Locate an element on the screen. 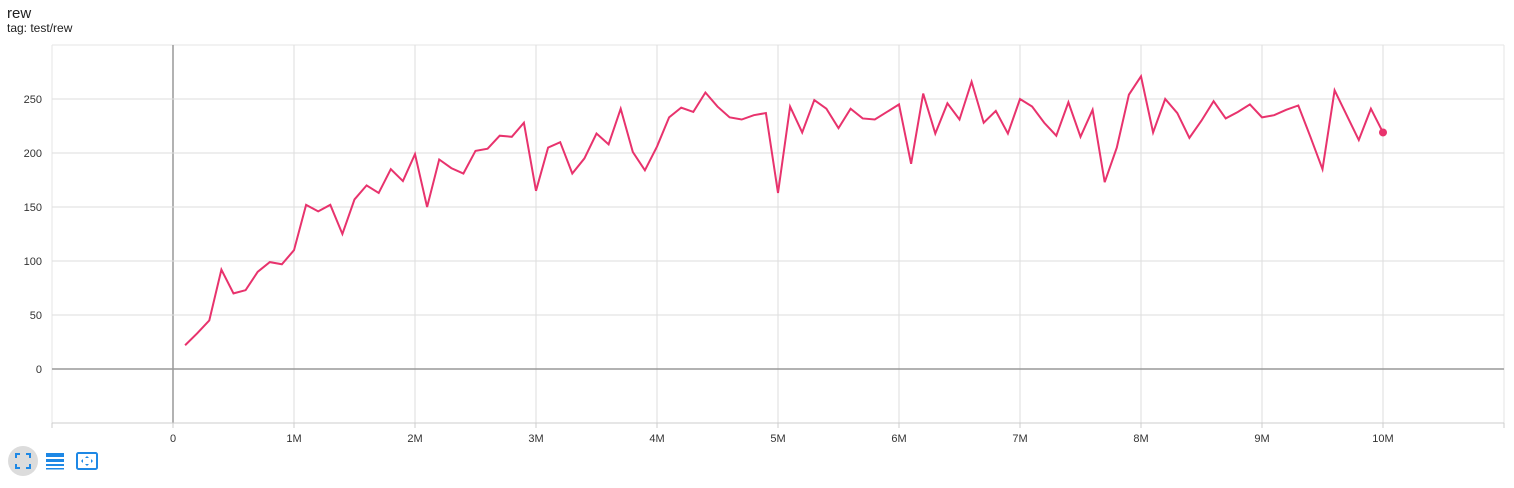 This screenshot has height=488, width=1514. chart-title: rew is located at coordinates (19, 13).